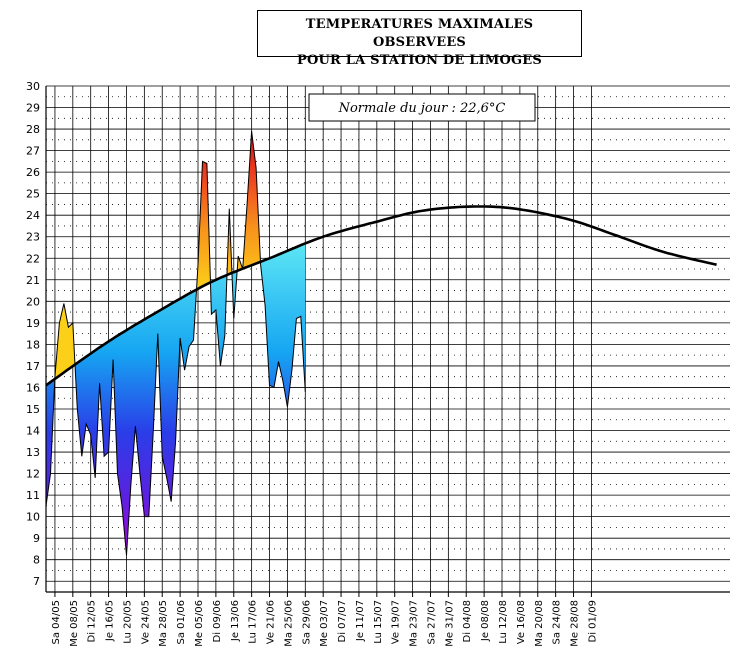 The width and height of the screenshot is (730, 667). I want to click on x-tick-label: Ma 23/07, so click(414, 623).